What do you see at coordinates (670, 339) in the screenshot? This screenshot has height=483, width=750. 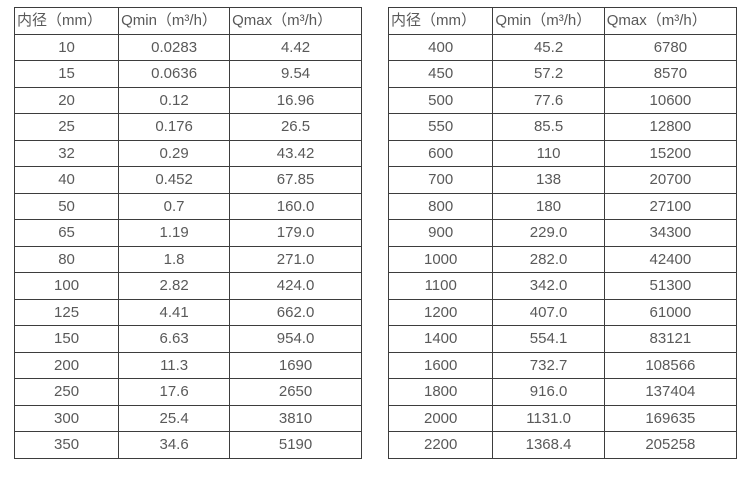 I see `table-cell: 83121` at bounding box center [670, 339].